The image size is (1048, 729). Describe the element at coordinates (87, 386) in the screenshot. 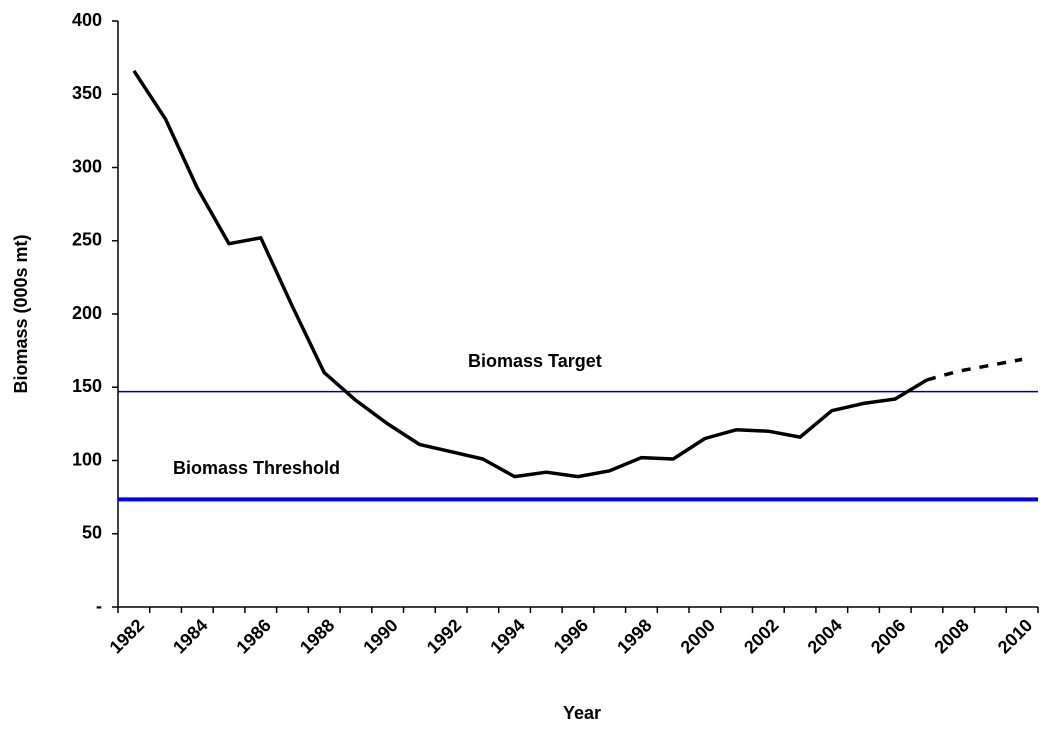

I see `y-tick-label: 150` at that location.